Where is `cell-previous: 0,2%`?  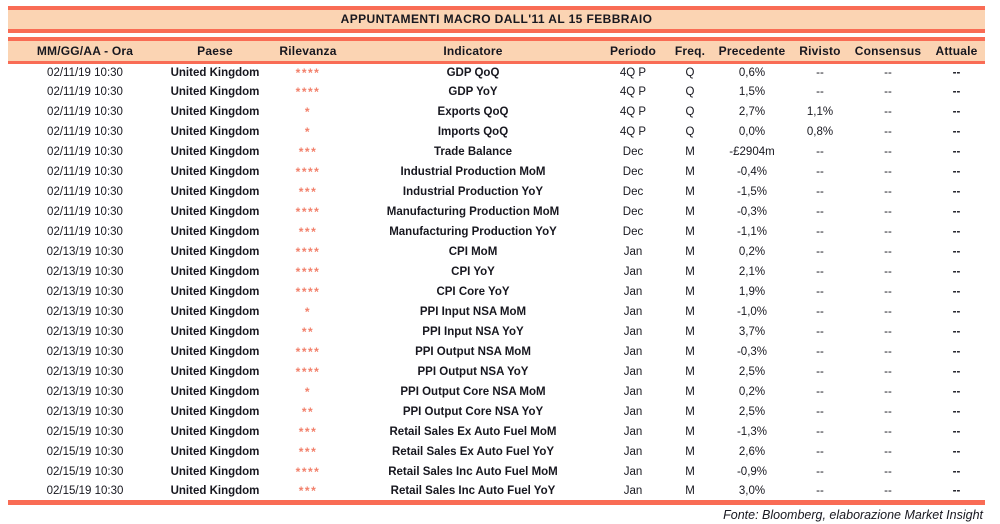
cell-previous: 0,2% is located at coordinates (752, 392).